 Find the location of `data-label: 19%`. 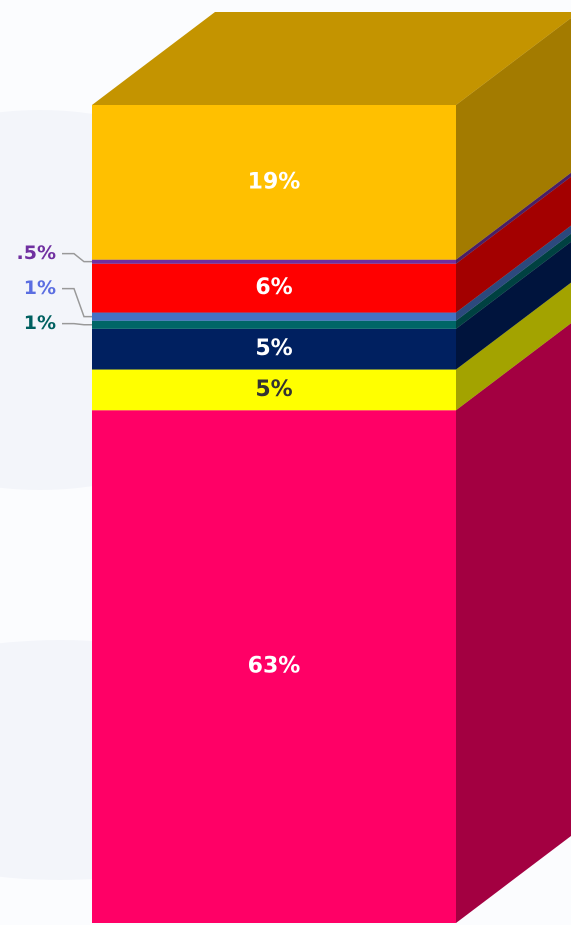

data-label: 19% is located at coordinates (274, 181).